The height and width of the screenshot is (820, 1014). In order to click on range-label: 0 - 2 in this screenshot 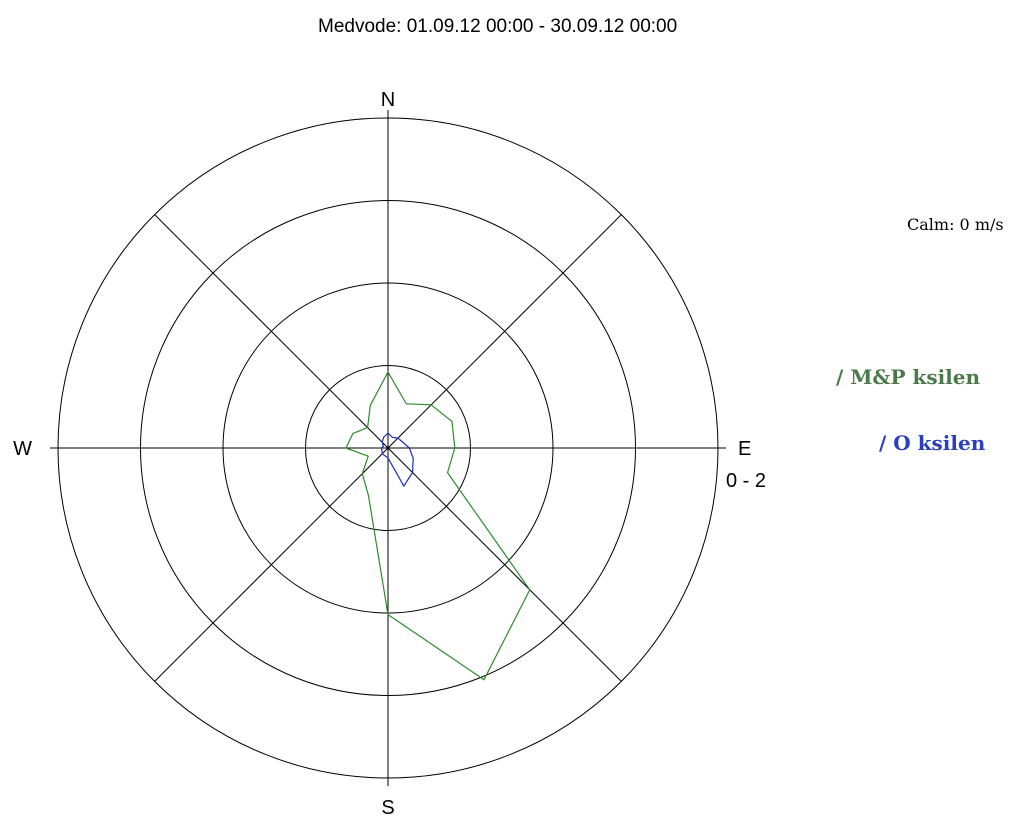, I will do `click(746, 481)`.